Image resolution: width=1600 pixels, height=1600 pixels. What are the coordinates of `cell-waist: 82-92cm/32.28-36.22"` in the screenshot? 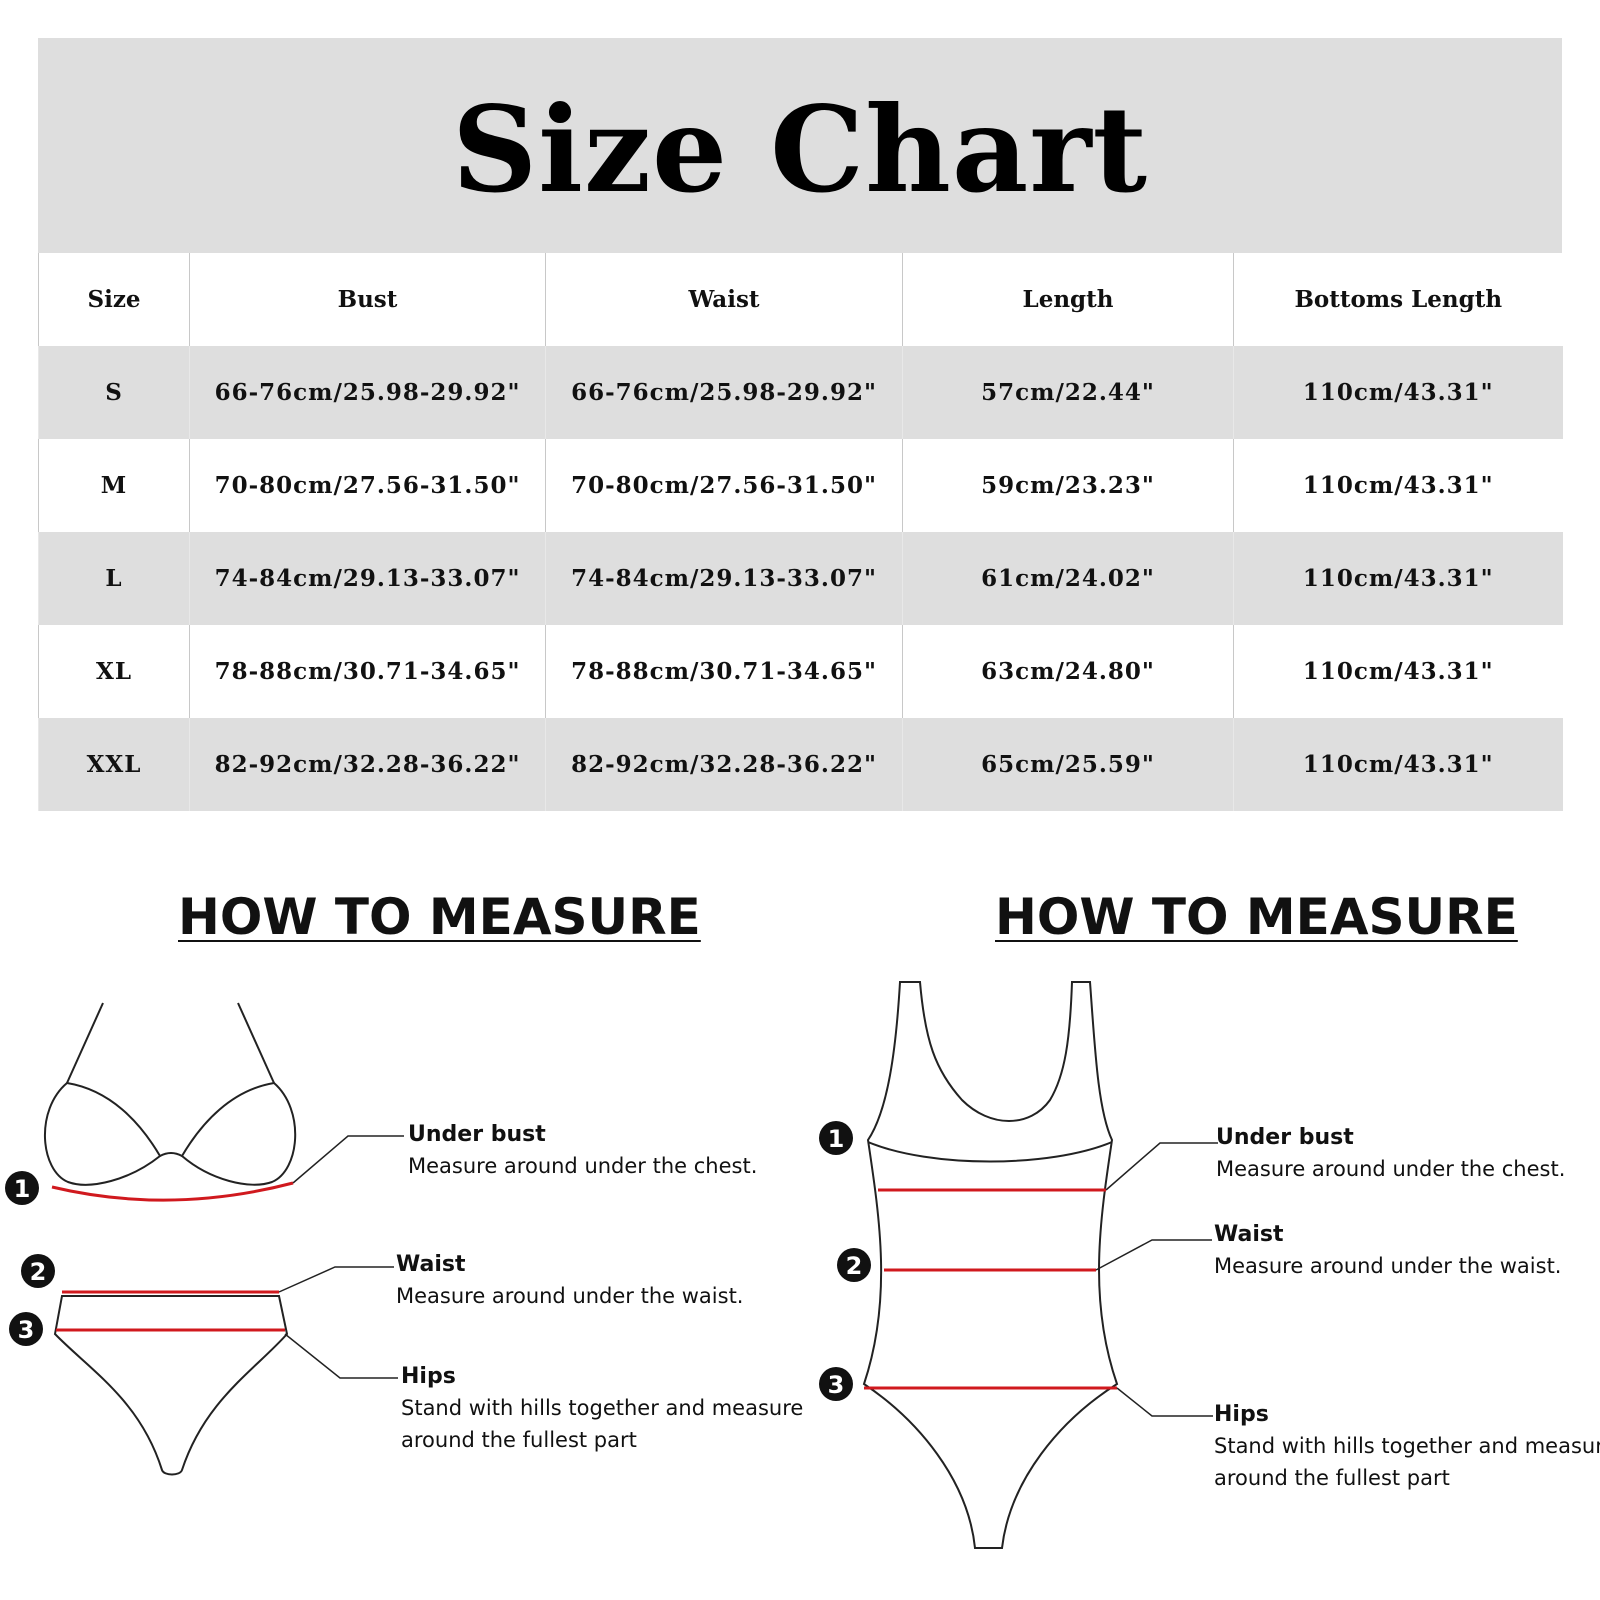 It's located at (724, 764).